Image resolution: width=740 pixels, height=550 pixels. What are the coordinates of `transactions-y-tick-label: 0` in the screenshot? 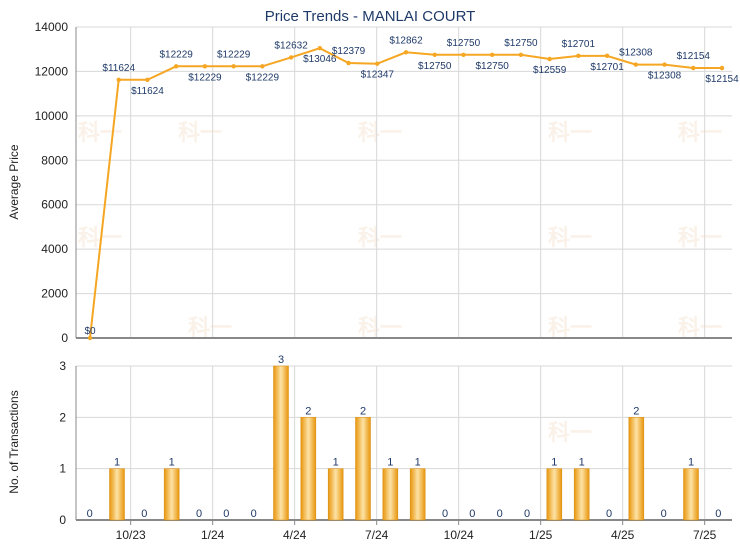 It's located at (62, 520).